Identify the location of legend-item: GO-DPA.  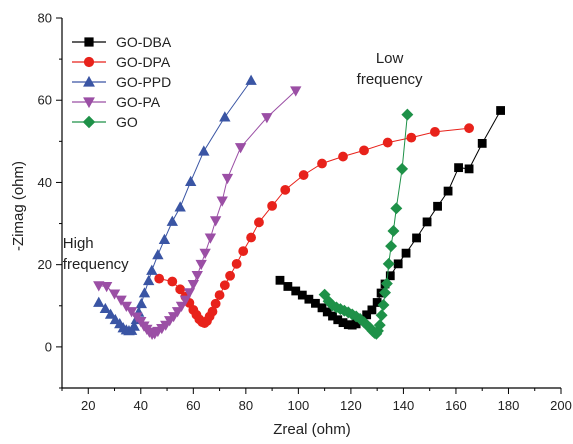
(121, 62).